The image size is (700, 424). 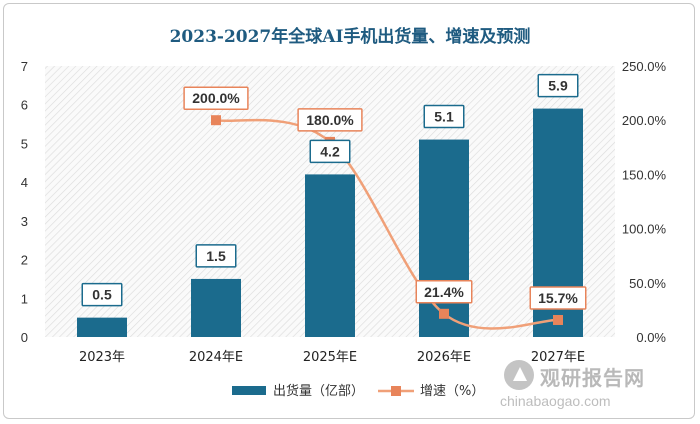 I want to click on bar-data-label: 0.5, so click(x=102, y=295).